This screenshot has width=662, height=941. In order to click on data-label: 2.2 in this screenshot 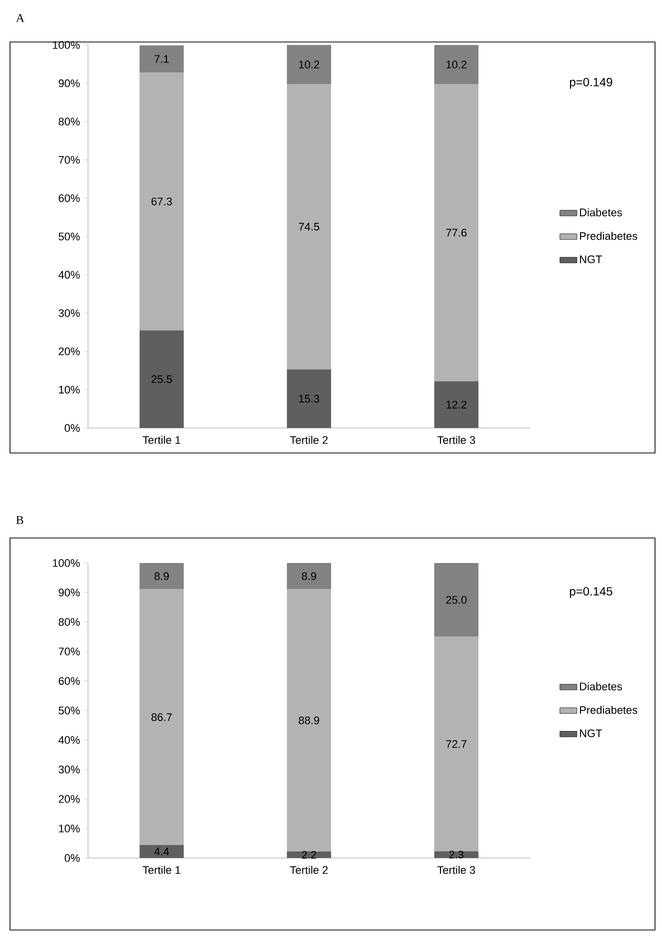, I will do `click(309, 854)`.